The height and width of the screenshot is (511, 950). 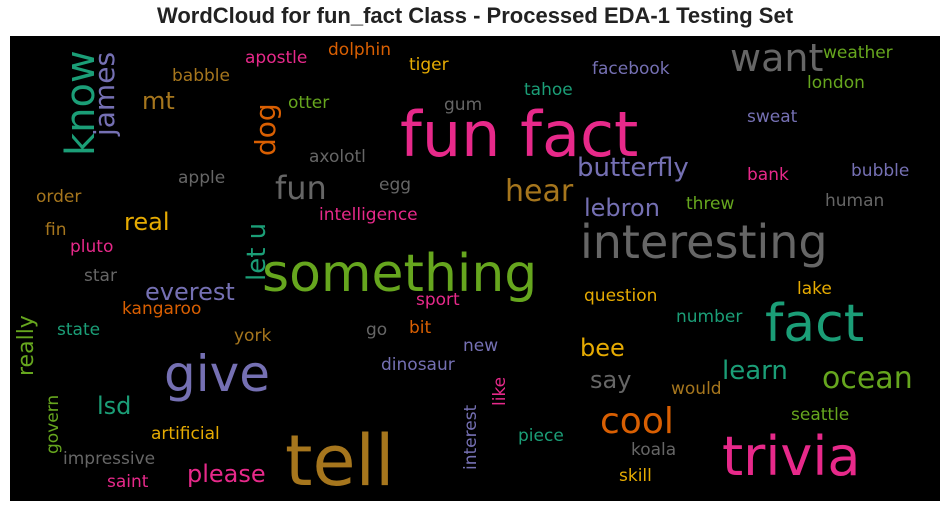 What do you see at coordinates (217, 374) in the screenshot?
I see `word-give: give` at bounding box center [217, 374].